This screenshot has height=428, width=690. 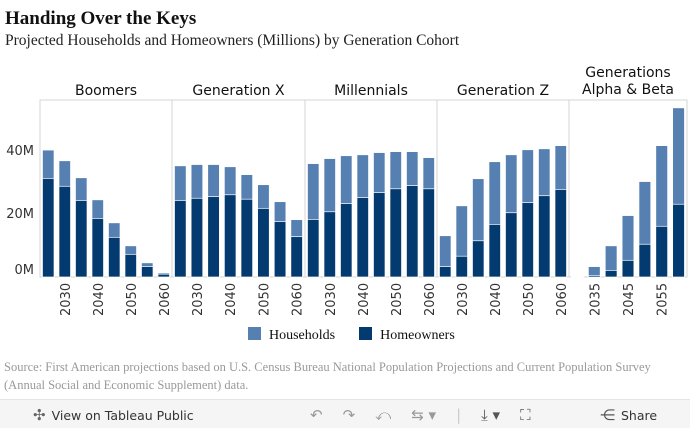 I want to click on fullscreen-icon: ⛶, so click(x=525, y=415).